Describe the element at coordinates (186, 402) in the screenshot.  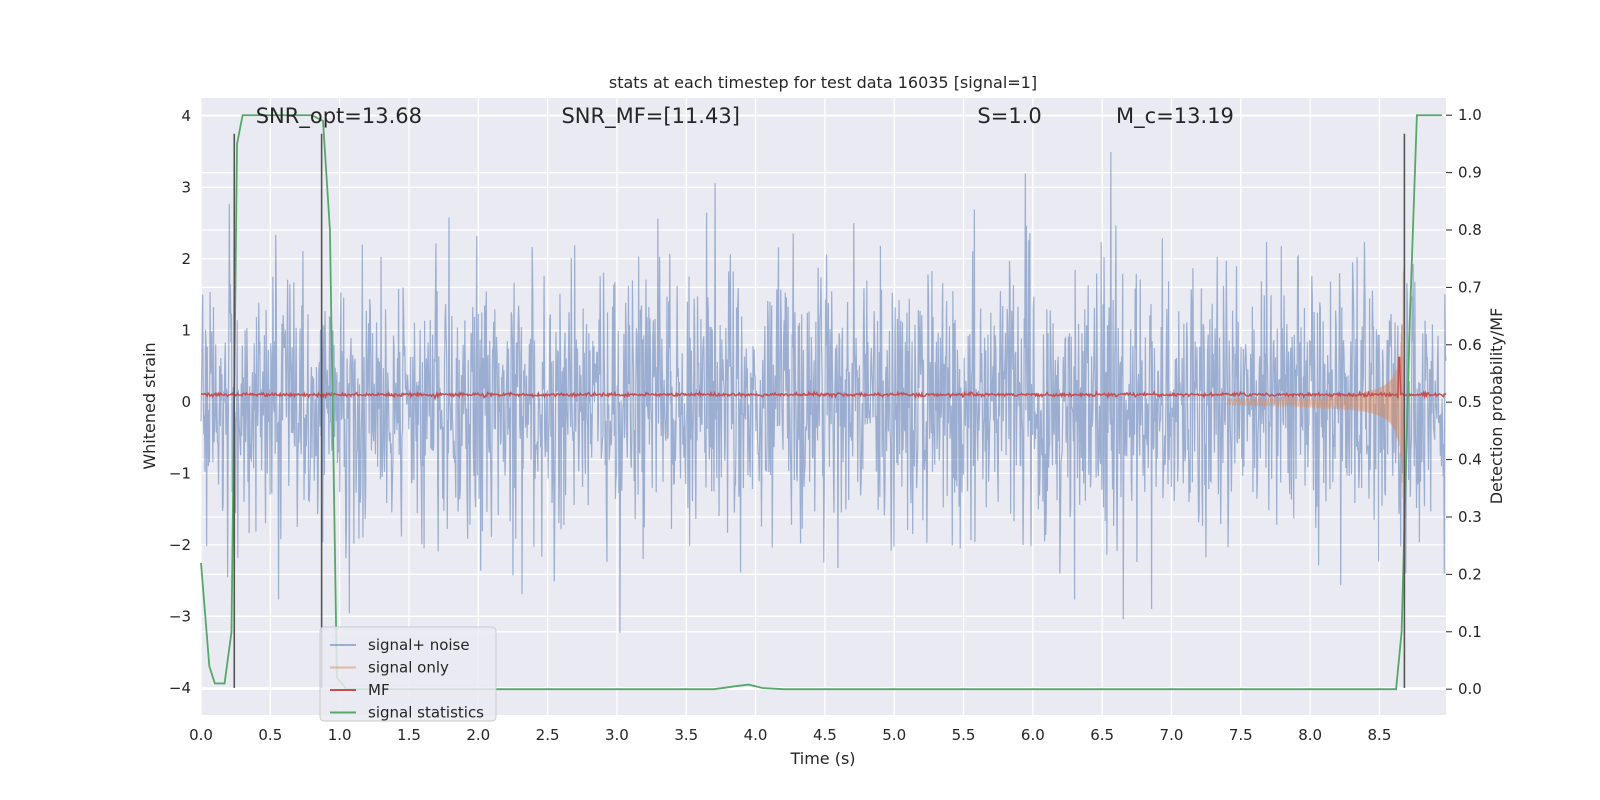
I see `y-tick-label-left: 0` at that location.